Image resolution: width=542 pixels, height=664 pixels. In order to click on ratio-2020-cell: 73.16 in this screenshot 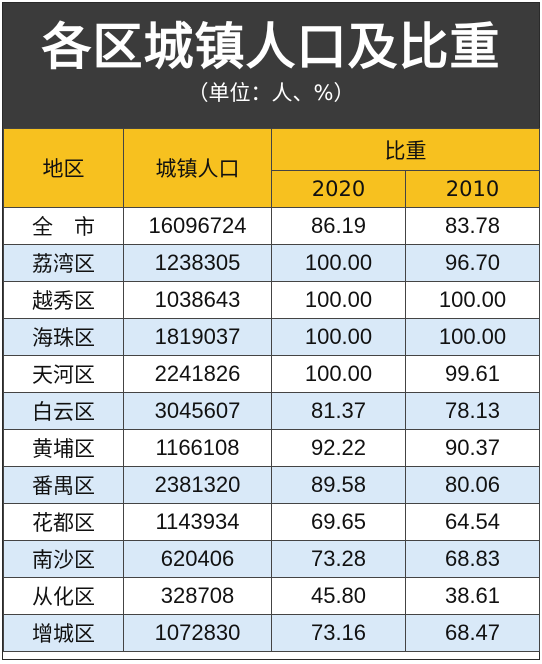, I will do `click(338, 633)`.